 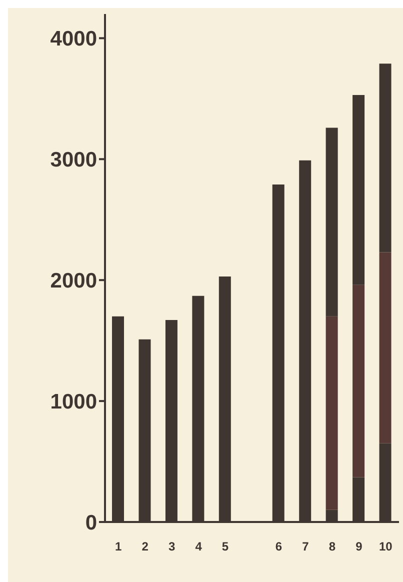 I want to click on x-tick-label: 10, so click(x=385, y=547).